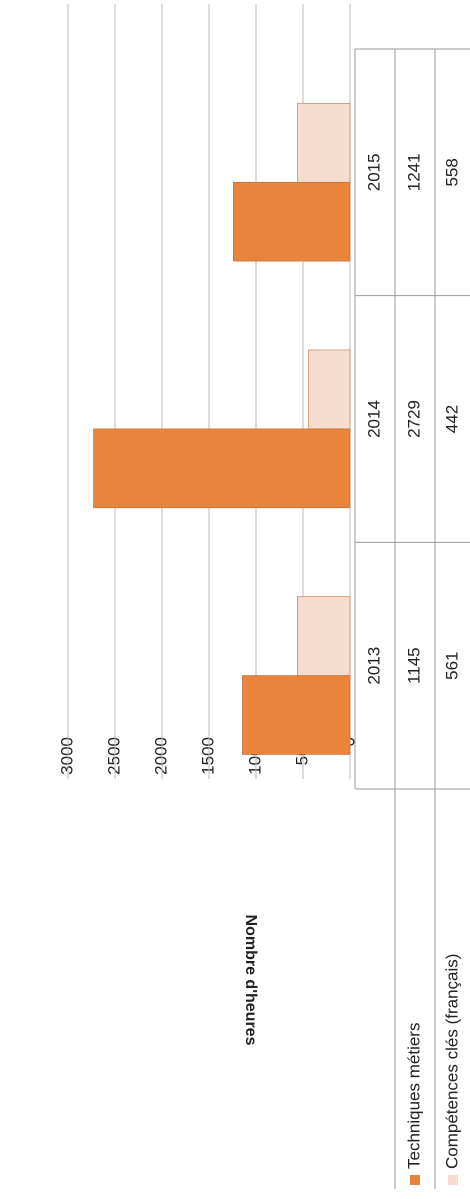  Describe the element at coordinates (66, 756) in the screenshot. I see `y-tick-label: 3000` at that location.